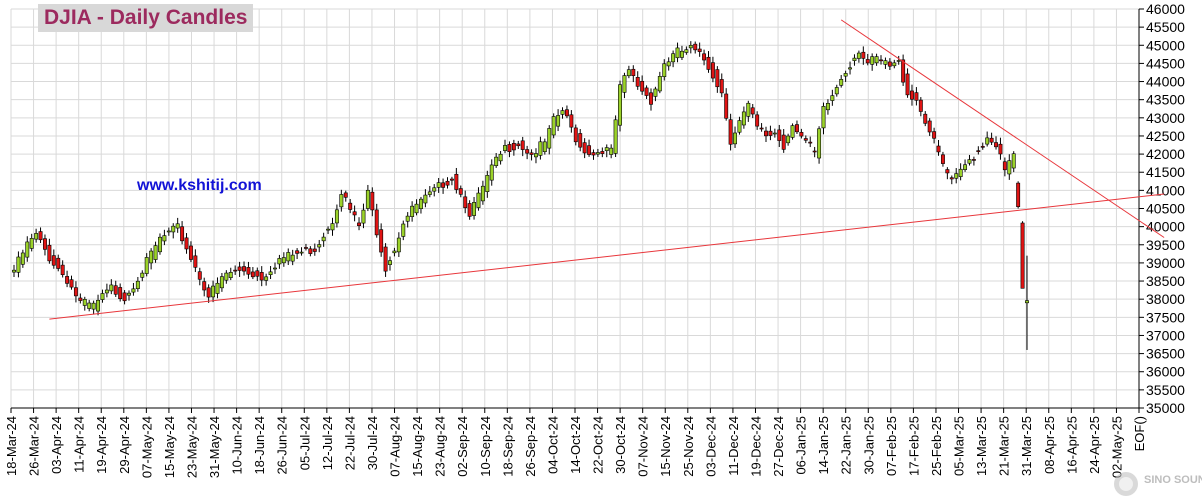 Image resolution: width=1204 pixels, height=504 pixels. Describe the element at coordinates (1002, 128) in the screenshot. I see `trendline-falling-resistance` at that location.